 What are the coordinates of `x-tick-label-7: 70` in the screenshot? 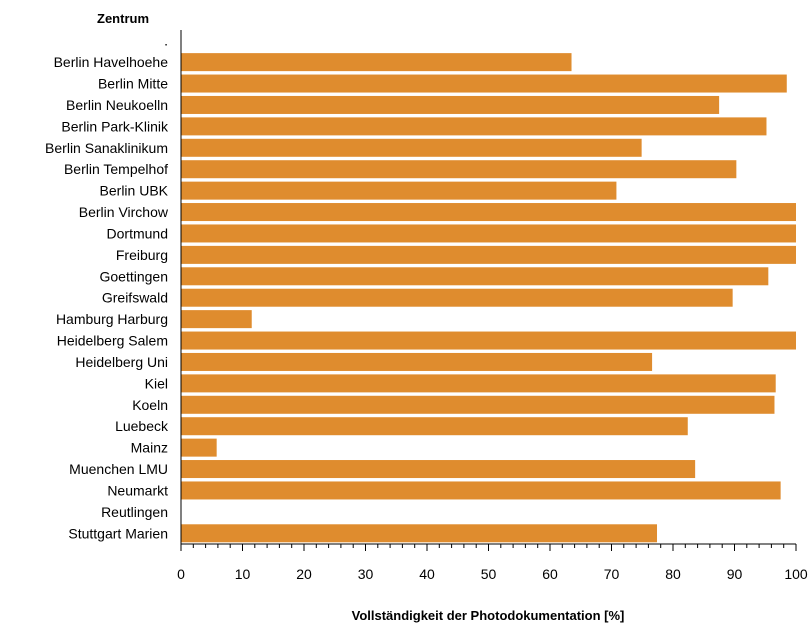 It's located at (612, 574).